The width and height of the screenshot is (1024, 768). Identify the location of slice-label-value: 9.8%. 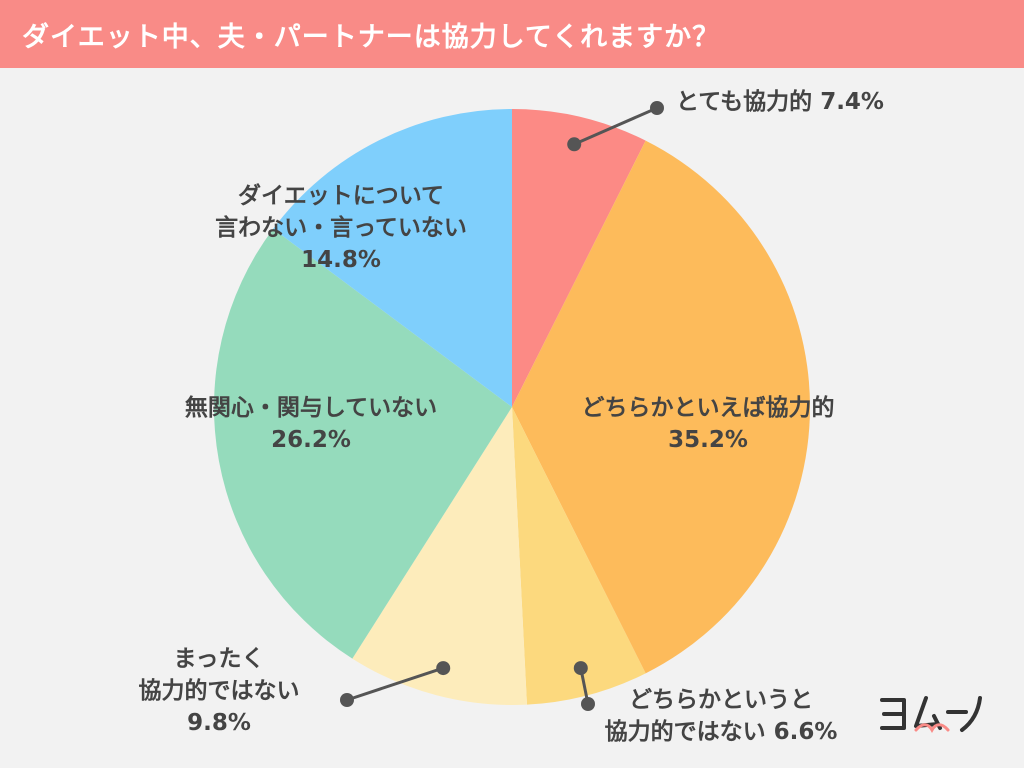
(219, 723).